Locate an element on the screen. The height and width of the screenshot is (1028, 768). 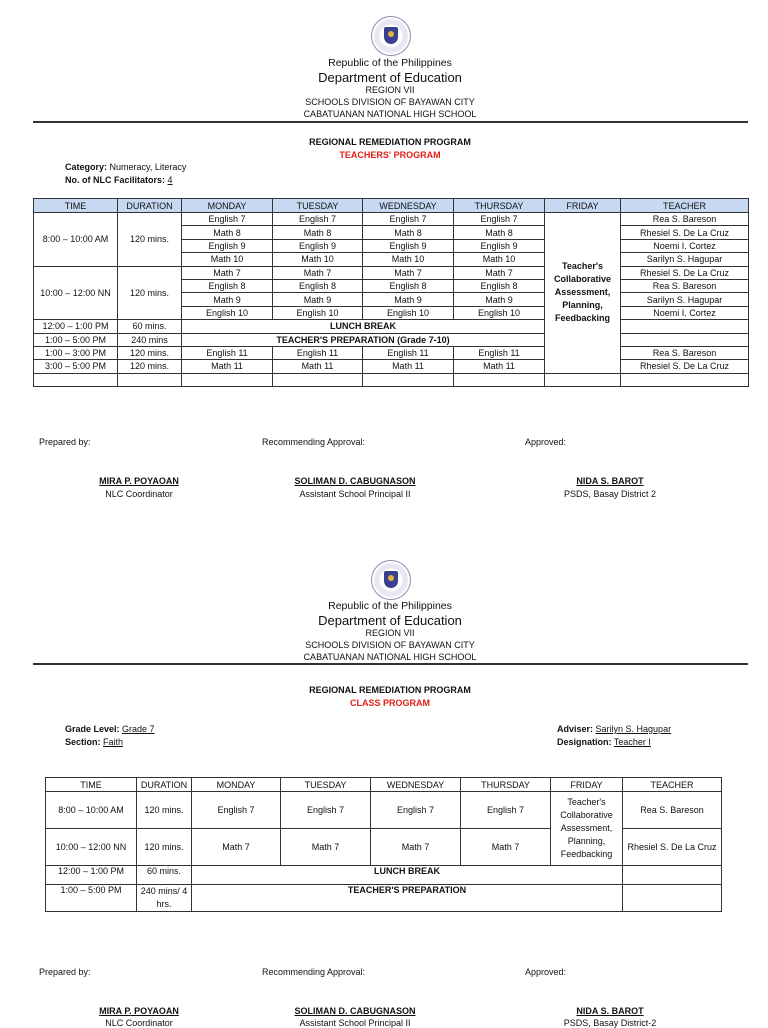
time-cell: 3:00 – 5:00 PM is located at coordinates (75, 366).